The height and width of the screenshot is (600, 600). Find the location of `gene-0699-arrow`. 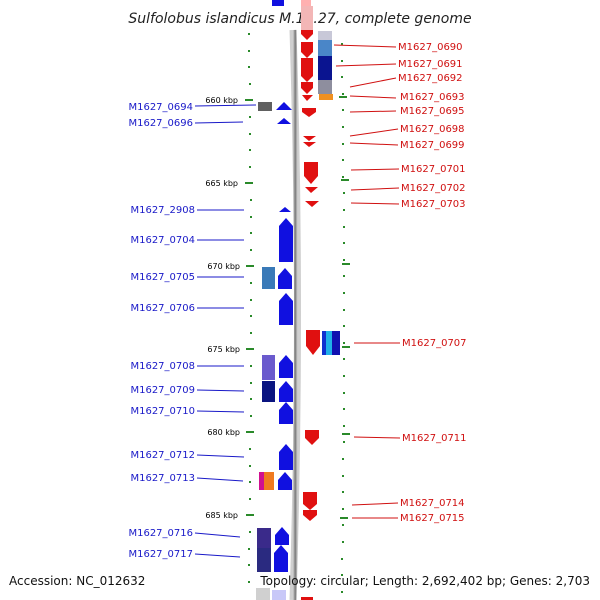

gene-0699-arrow is located at coordinates (309, 144).